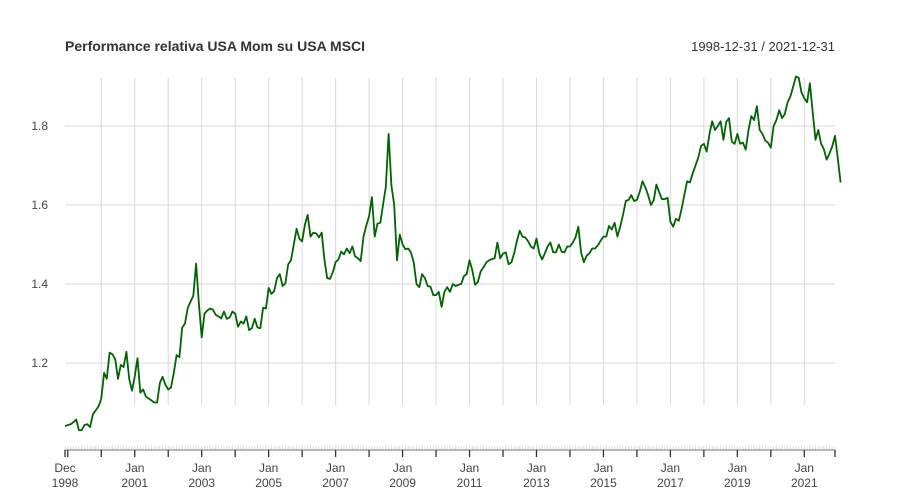 This screenshot has width=900, height=503. What do you see at coordinates (64, 468) in the screenshot?
I see `x-tick-label-month: Dec` at bounding box center [64, 468].